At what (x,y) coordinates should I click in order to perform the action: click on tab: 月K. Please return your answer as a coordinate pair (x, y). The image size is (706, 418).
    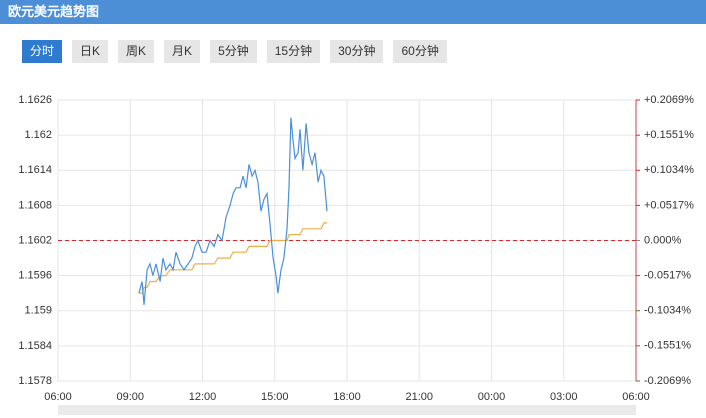
    Looking at the image, I should click on (182, 51).